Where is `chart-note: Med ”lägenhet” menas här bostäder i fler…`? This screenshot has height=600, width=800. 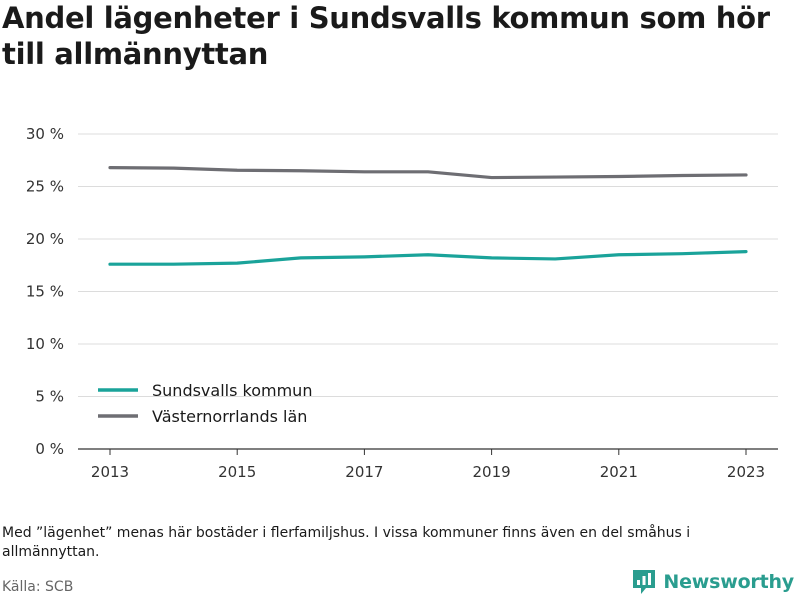
chart-note: Med ”lägenhet” menas här bostäder i fler… is located at coordinates (346, 542).